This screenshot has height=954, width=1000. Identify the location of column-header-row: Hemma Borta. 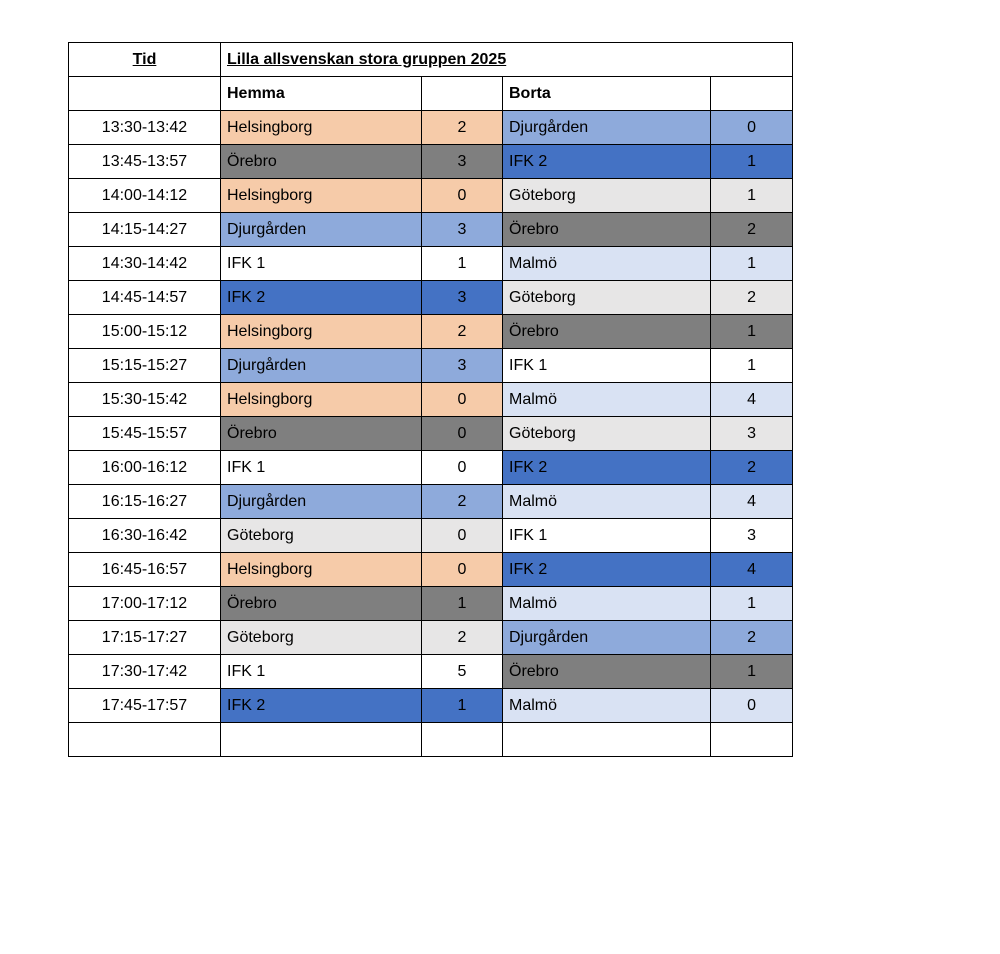
(431, 93).